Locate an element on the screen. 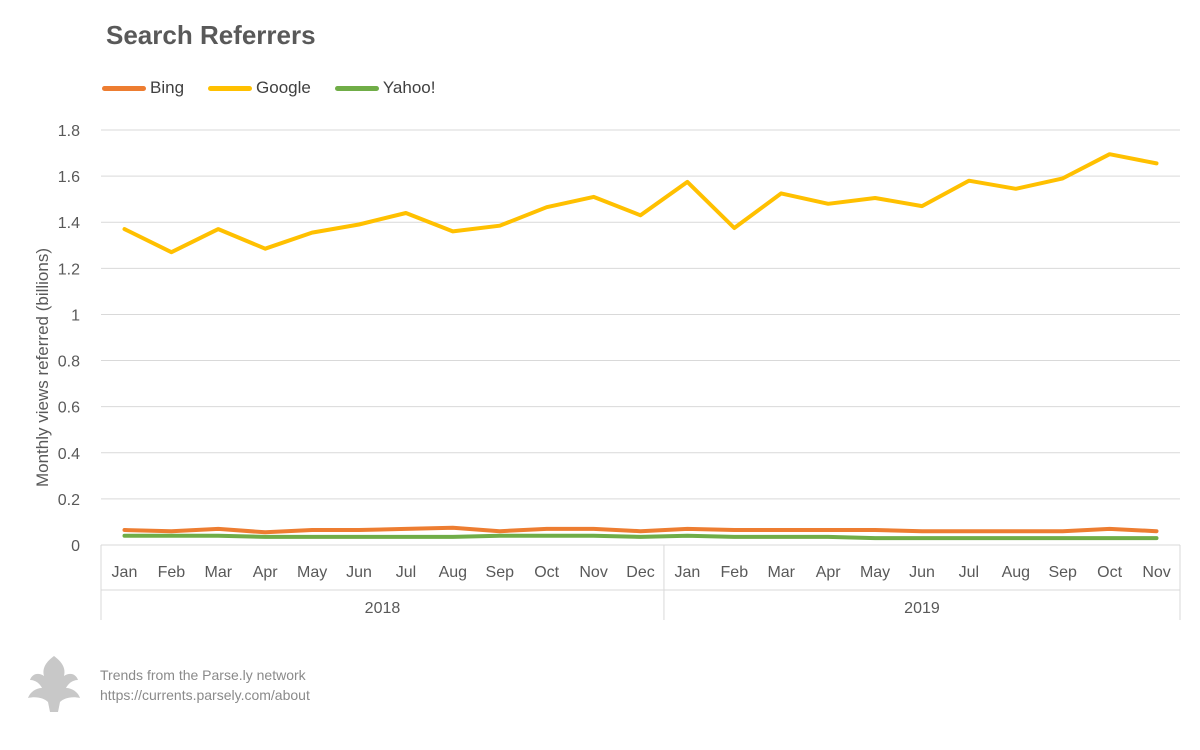 This screenshot has width=1200, height=750. x-group-label: 2018 is located at coordinates (383, 608).